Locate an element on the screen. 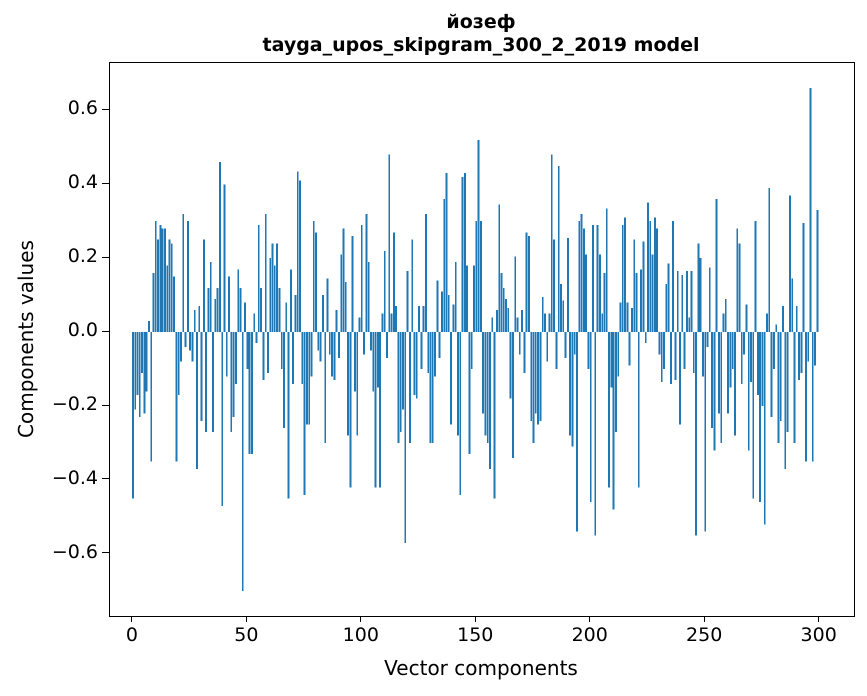 The image size is (867, 696). y-tick-label: −0.4 is located at coordinates (74, 477).